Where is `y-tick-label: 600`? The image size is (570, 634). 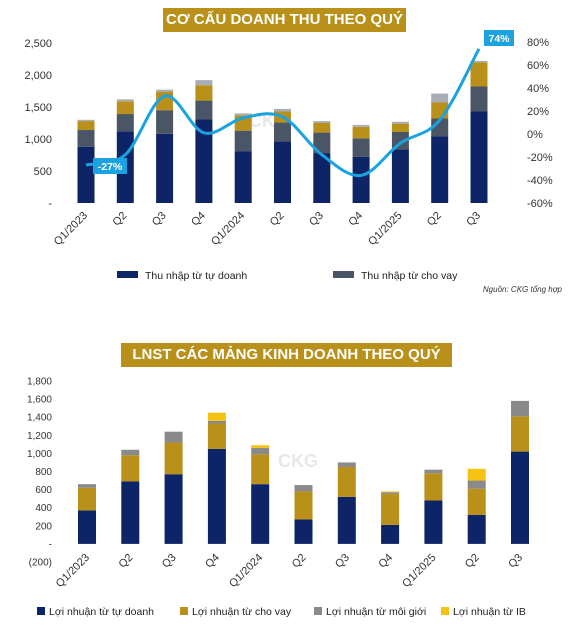
y-tick-label: 600 is located at coordinates (43, 490).